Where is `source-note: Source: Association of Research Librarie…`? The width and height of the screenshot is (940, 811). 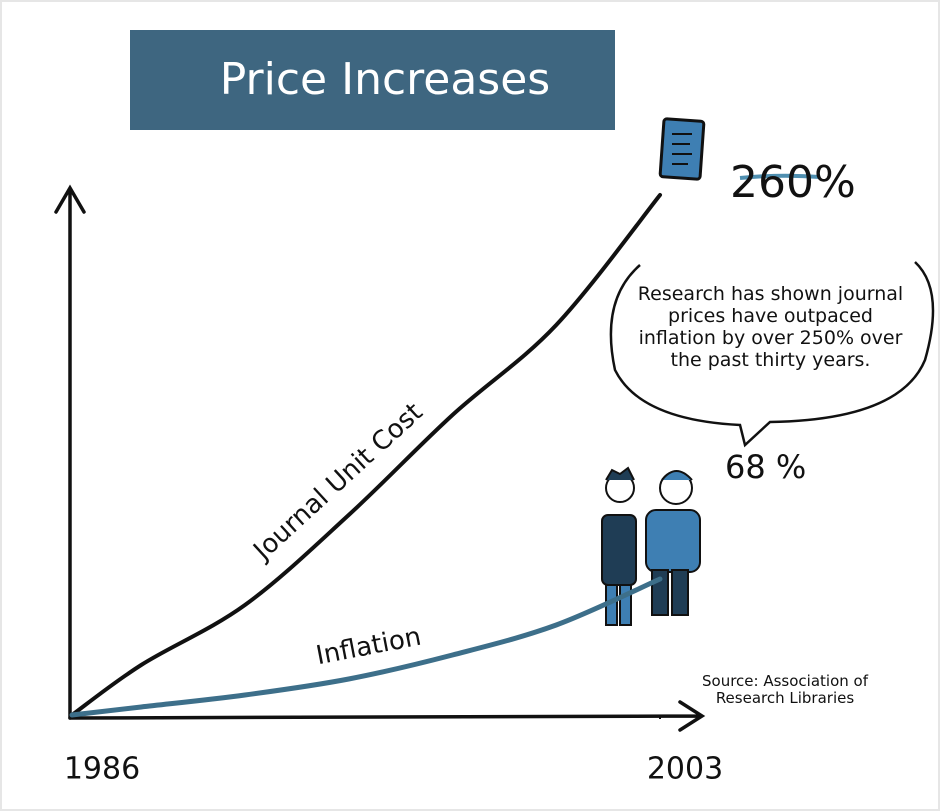
source-note: Source: Association of Research Librarie… is located at coordinates (785, 689).